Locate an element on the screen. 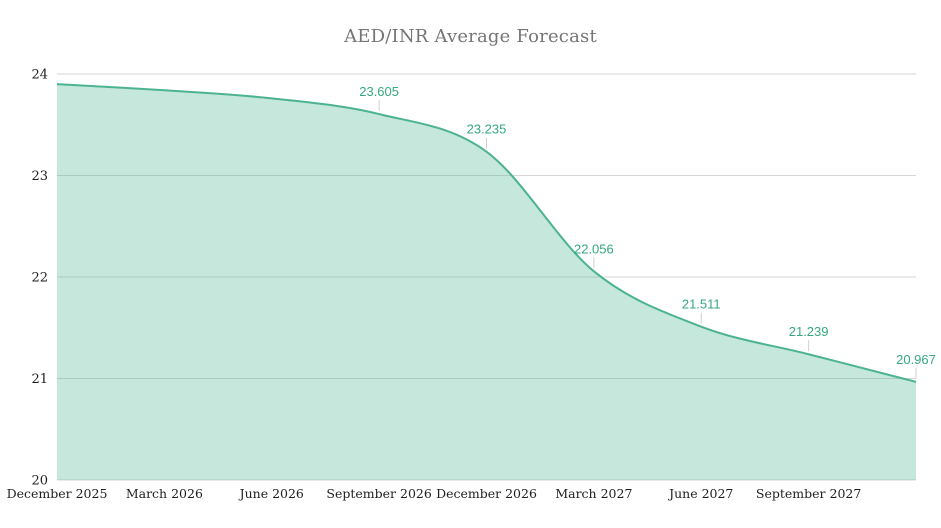 The image size is (941, 528). y-axis-tick-label: 23 is located at coordinates (39, 176).